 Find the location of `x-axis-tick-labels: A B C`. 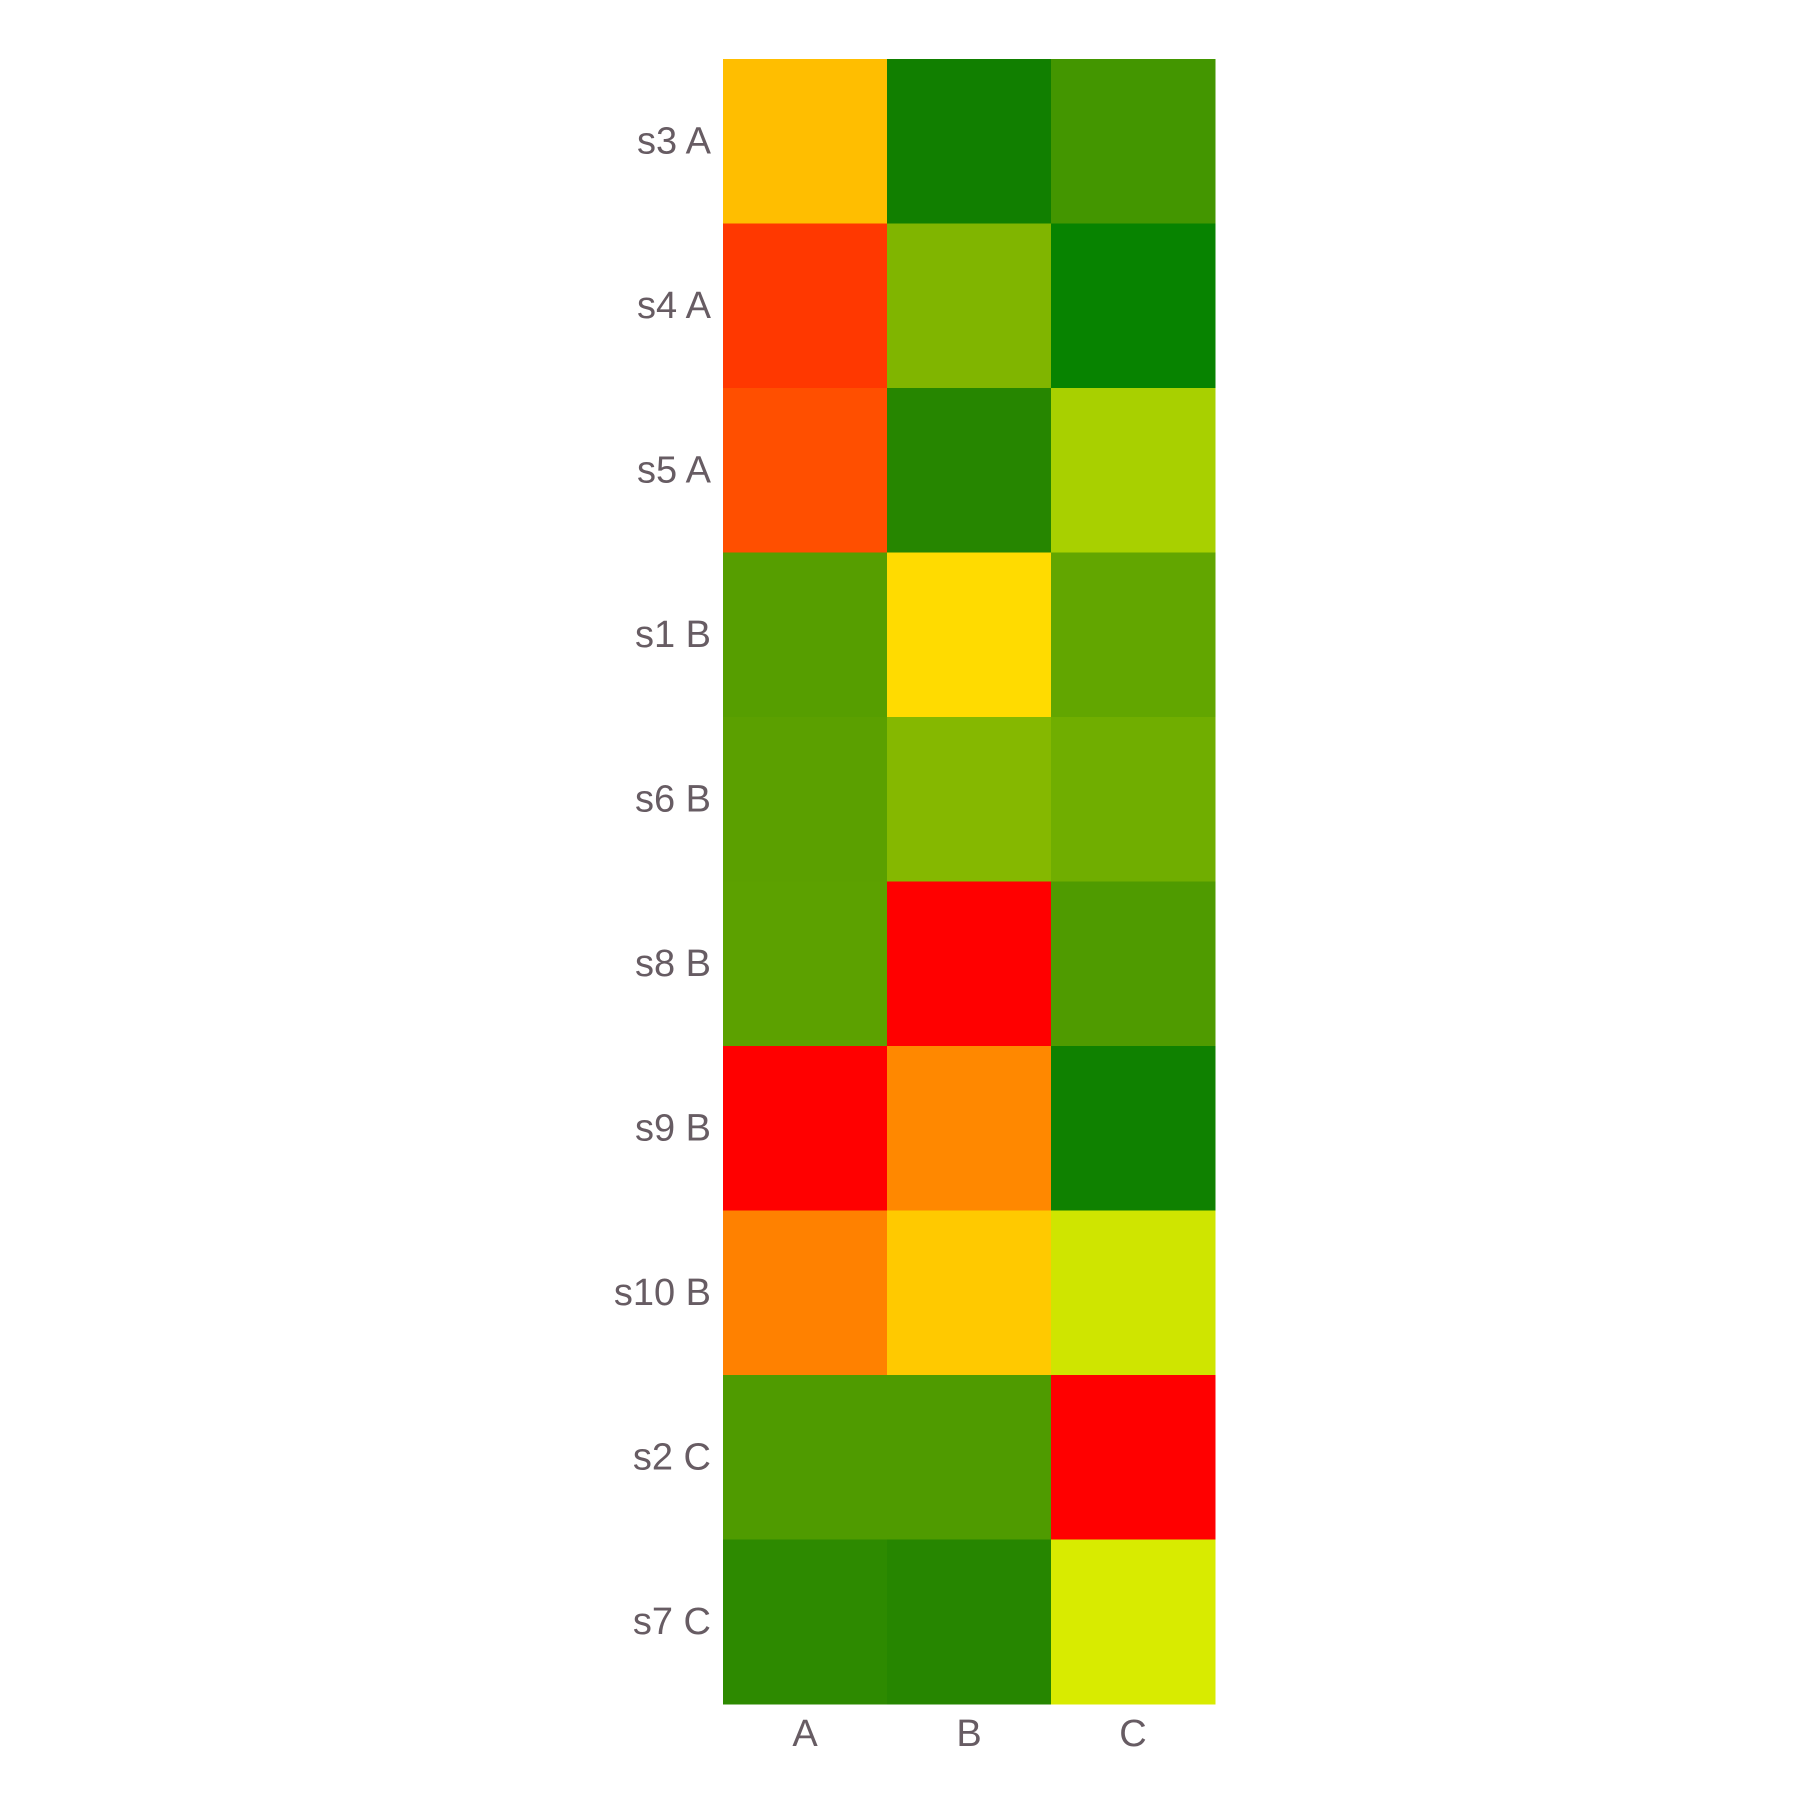

x-axis-tick-labels: A B C is located at coordinates (969, 1734).